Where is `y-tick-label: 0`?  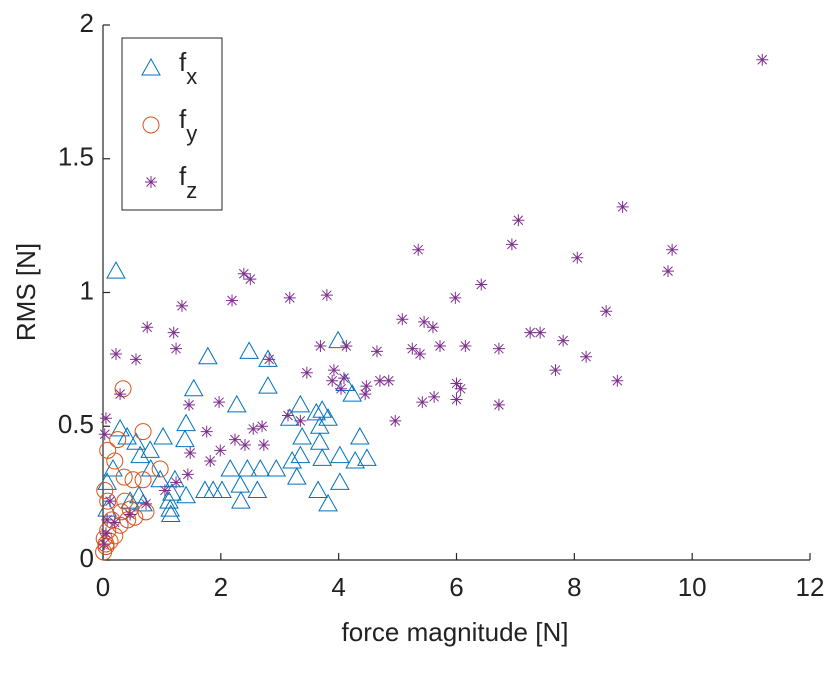
y-tick-label: 0 is located at coordinates (87, 558).